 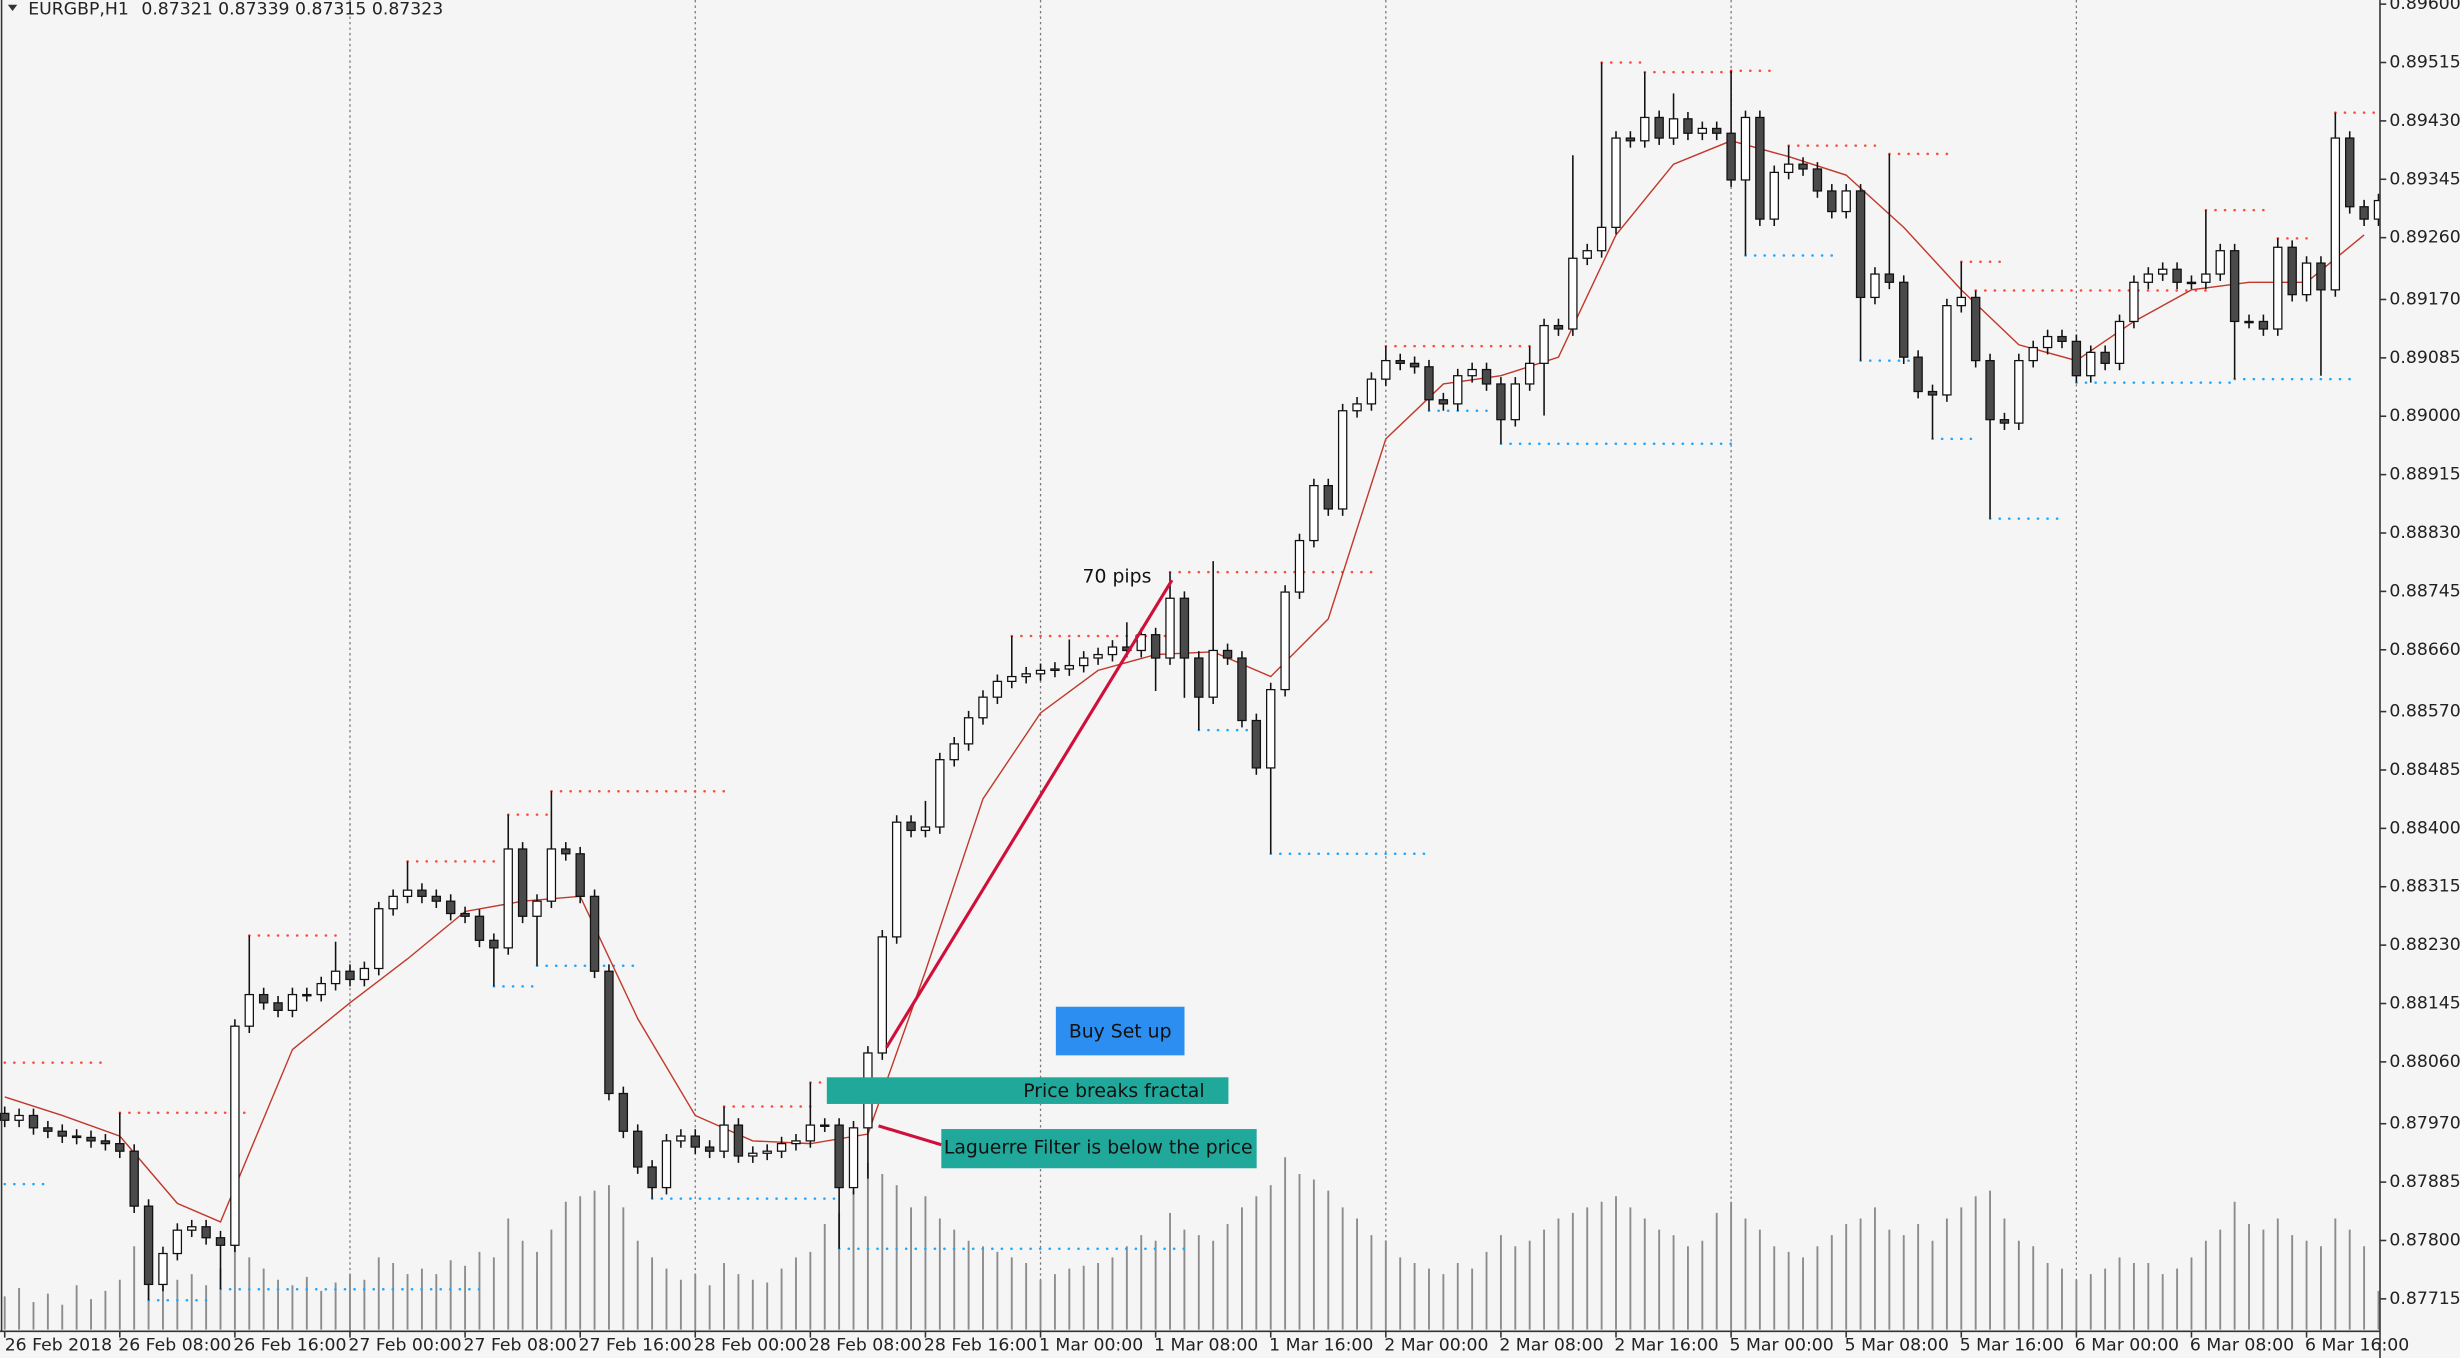 What do you see at coordinates (1321, 1345) in the screenshot?
I see `x-tick-label: 1 Mar 16:00` at bounding box center [1321, 1345].